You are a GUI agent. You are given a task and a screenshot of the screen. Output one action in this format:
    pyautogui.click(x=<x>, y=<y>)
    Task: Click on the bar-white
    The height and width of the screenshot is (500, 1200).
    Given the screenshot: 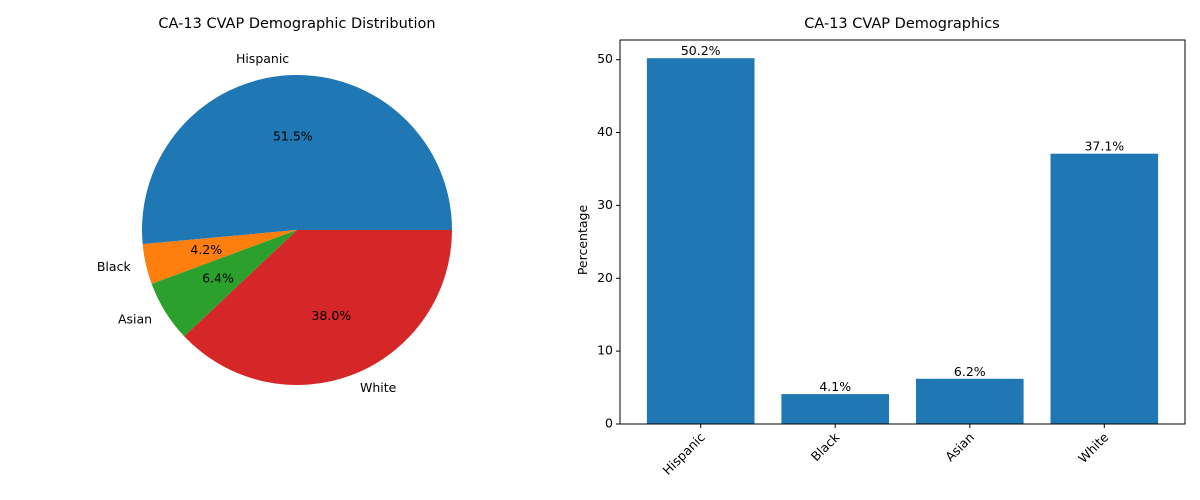 What is the action you would take?
    pyautogui.click(x=1104, y=288)
    